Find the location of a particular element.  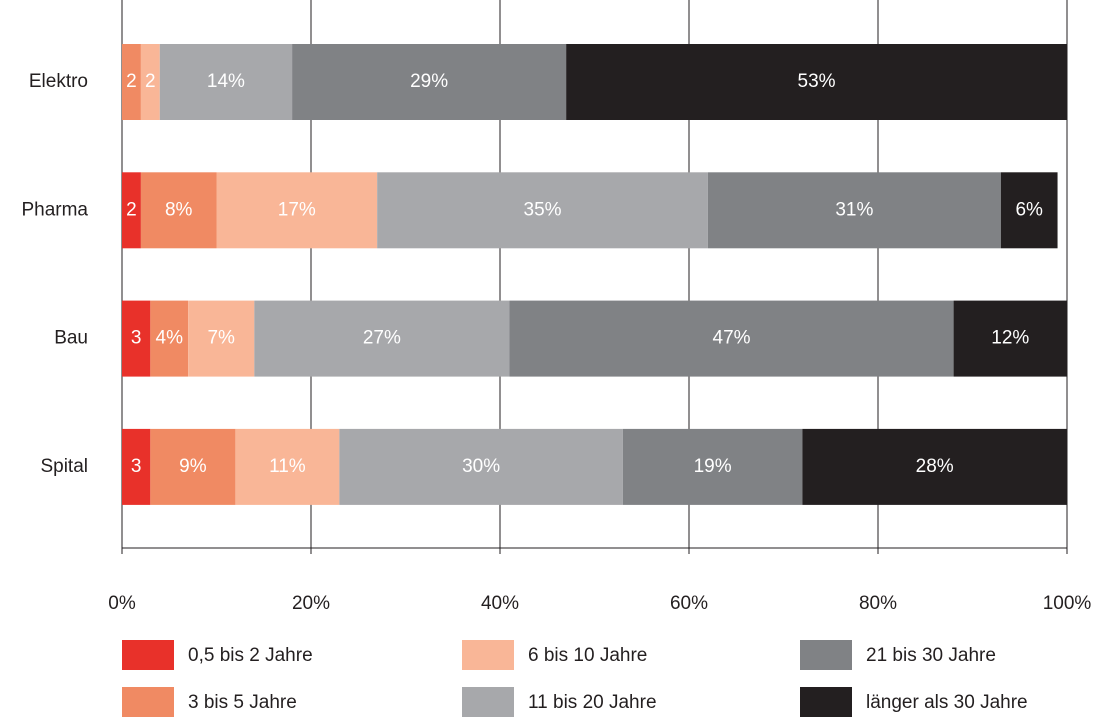

data-label: 4% is located at coordinates (170, 338).